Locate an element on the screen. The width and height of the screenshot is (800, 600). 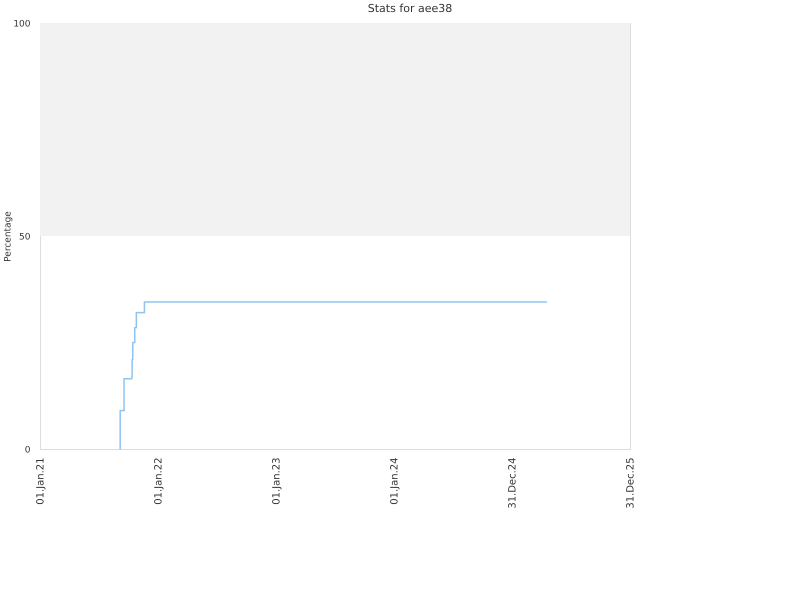
x-tick-label: 01.Jan.24 is located at coordinates (395, 481).